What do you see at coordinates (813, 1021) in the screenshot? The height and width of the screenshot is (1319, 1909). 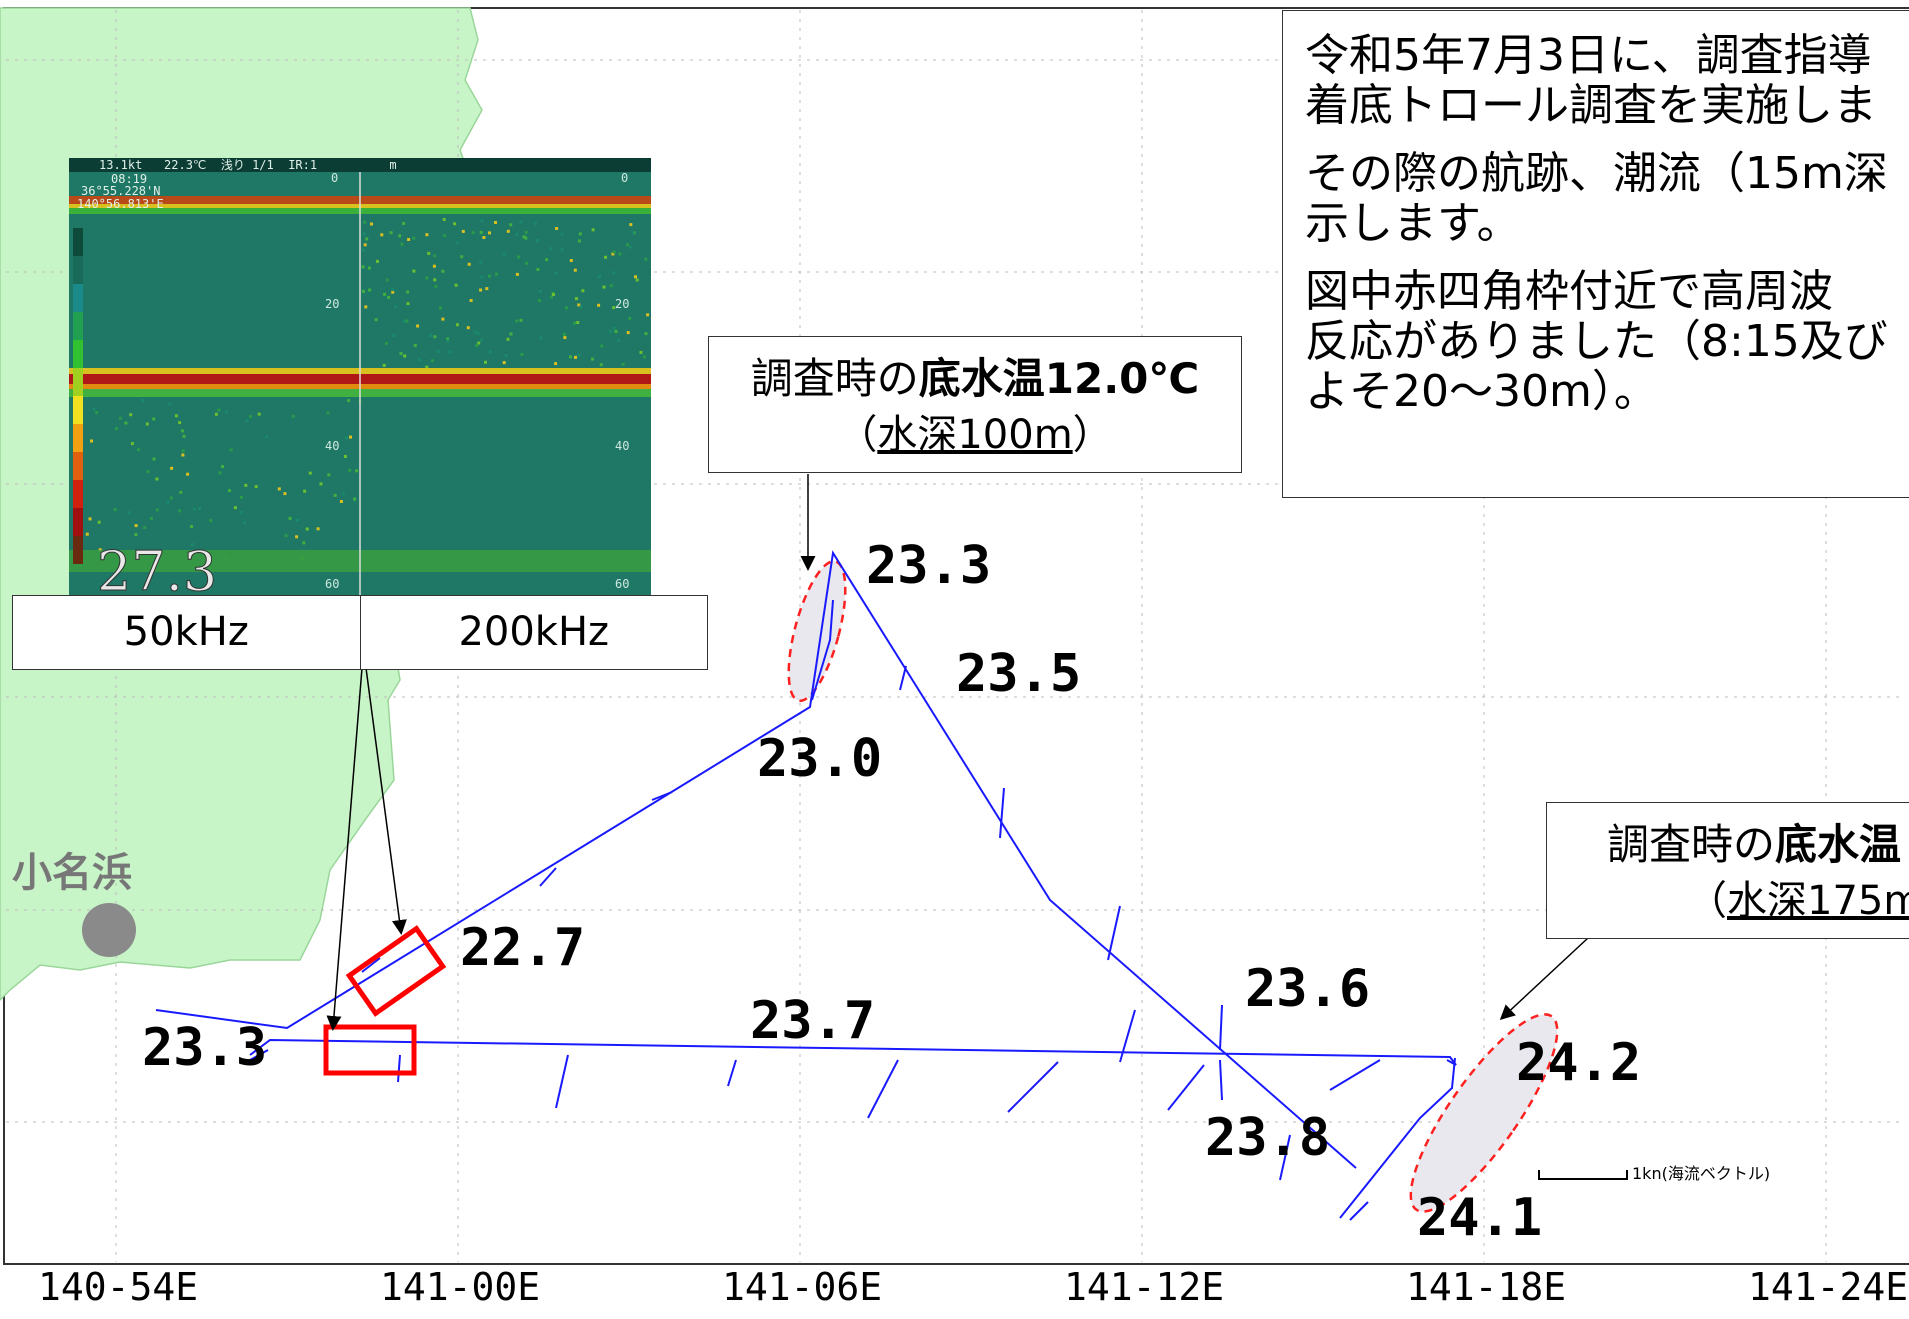 I see `temp-label: 23.7` at bounding box center [813, 1021].